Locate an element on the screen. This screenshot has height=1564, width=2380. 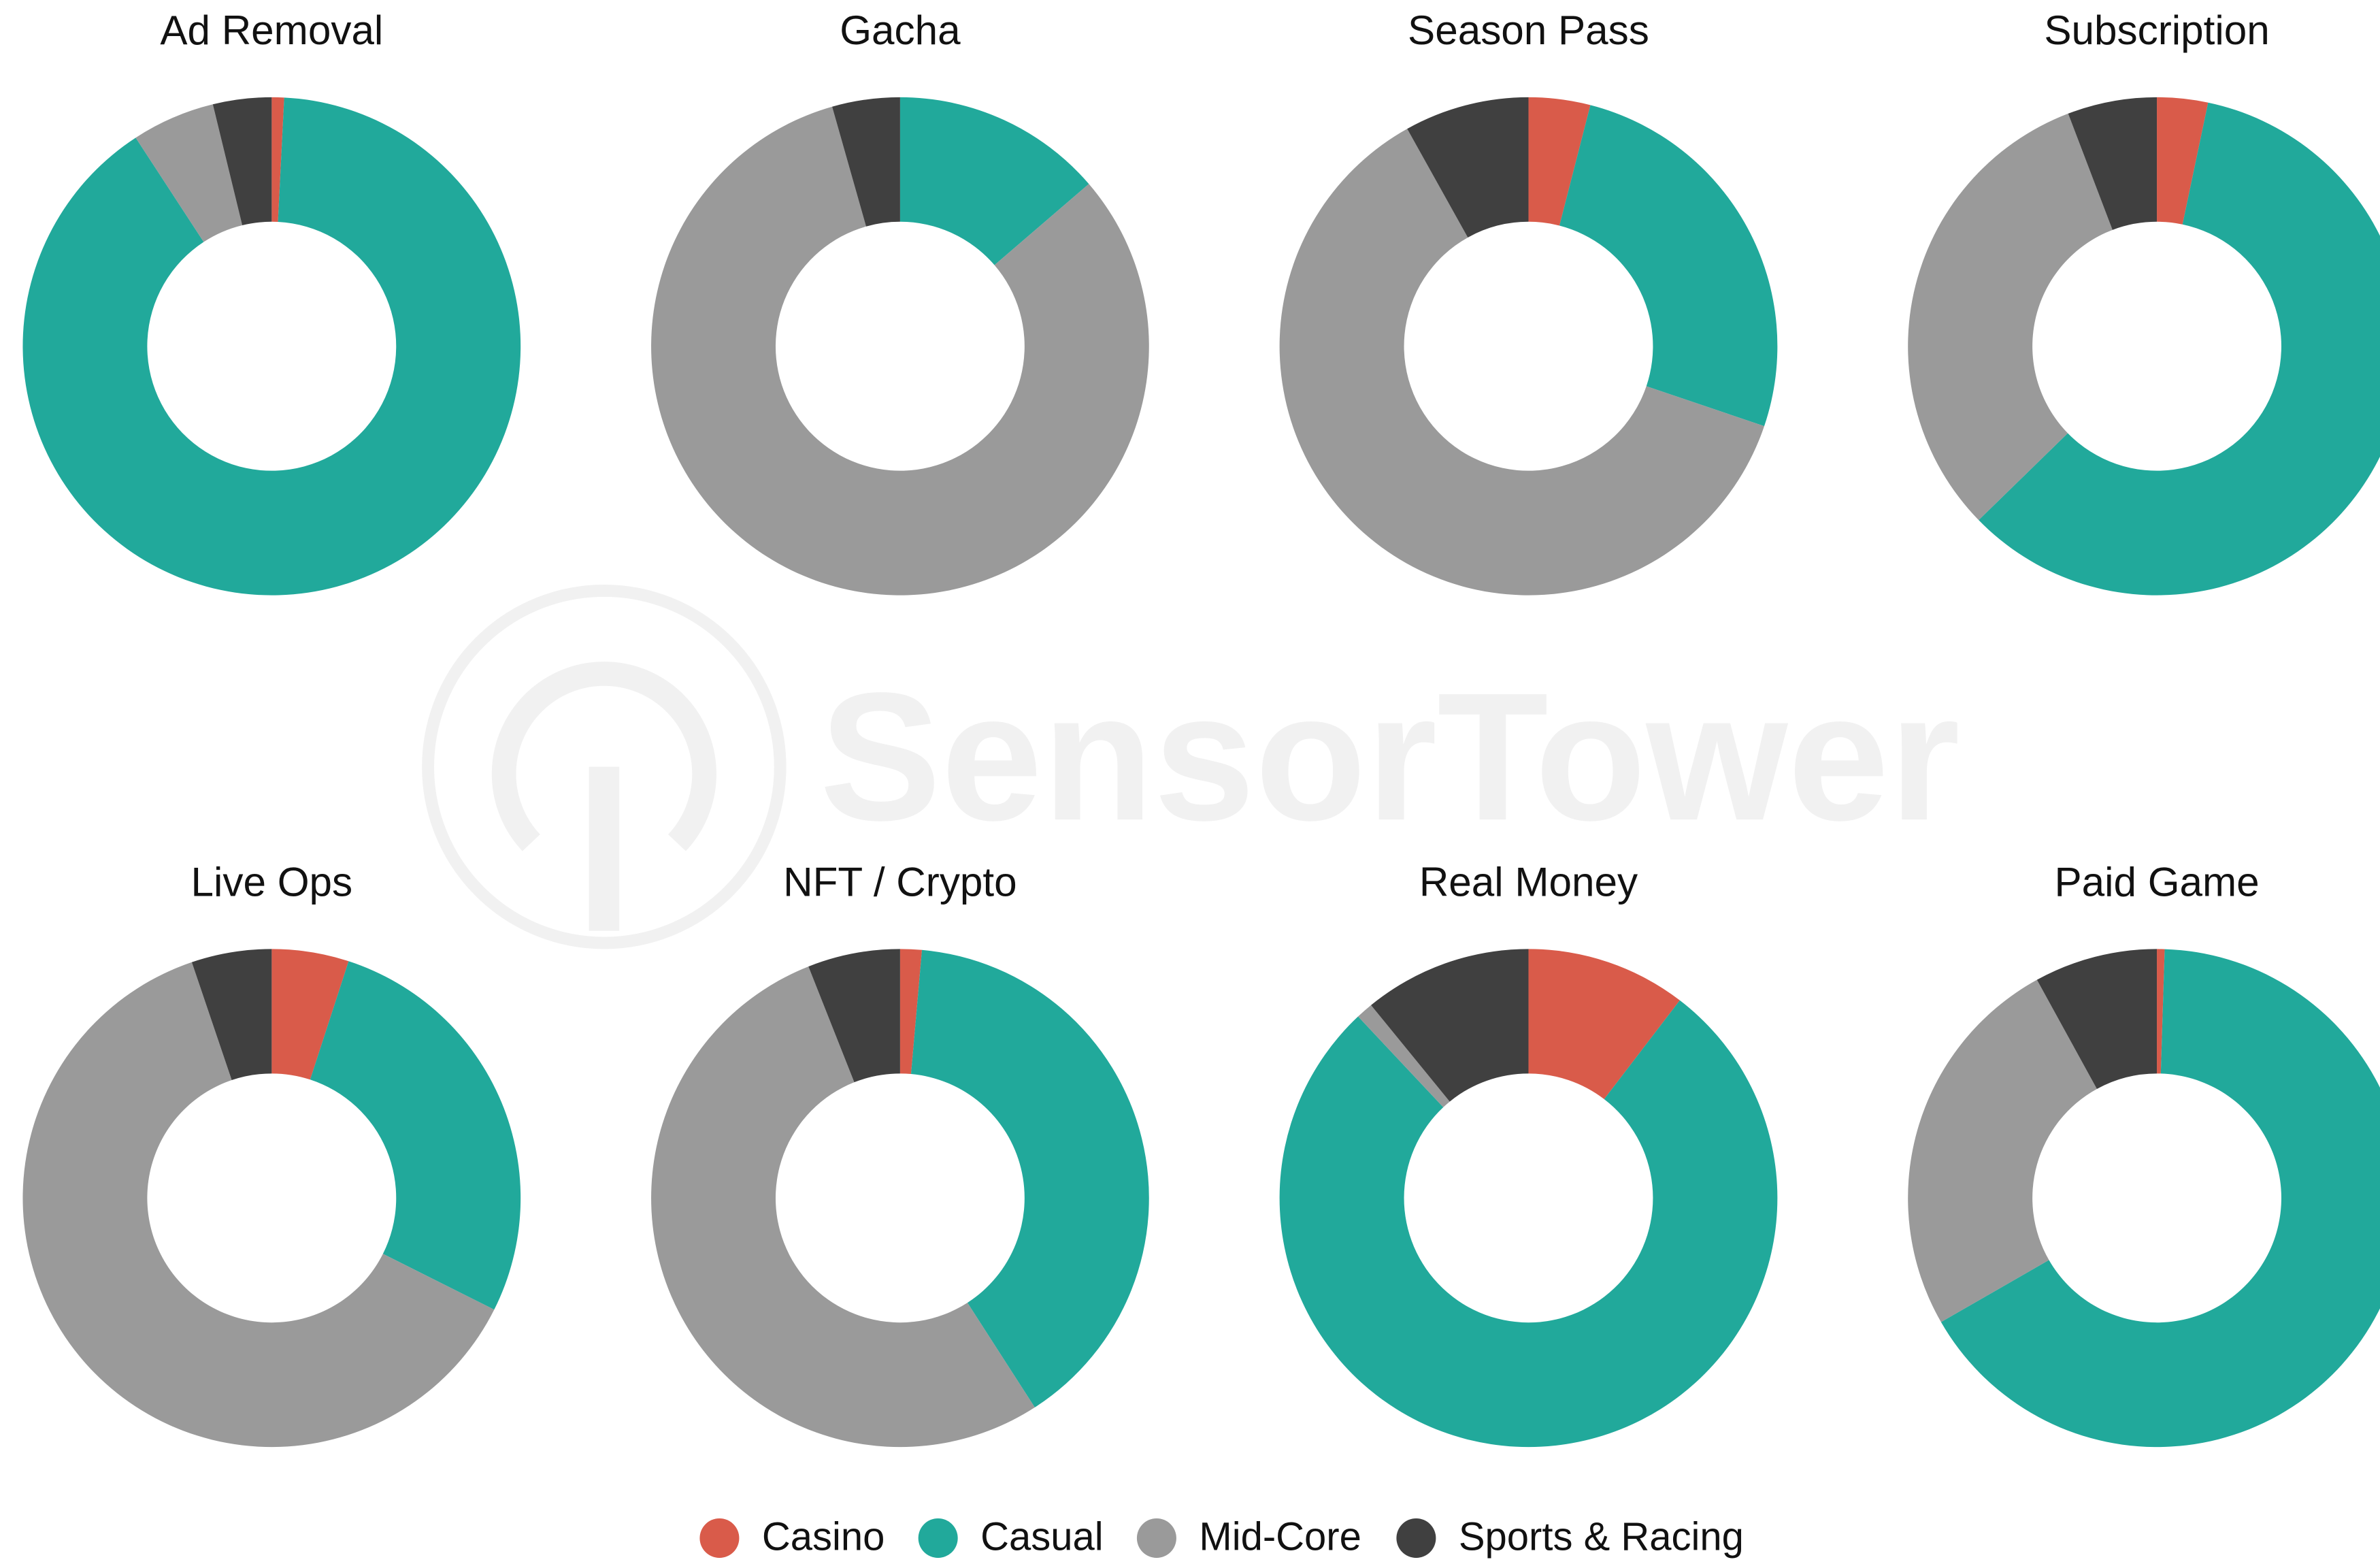
watermark-logo is located at coordinates (604, 766).